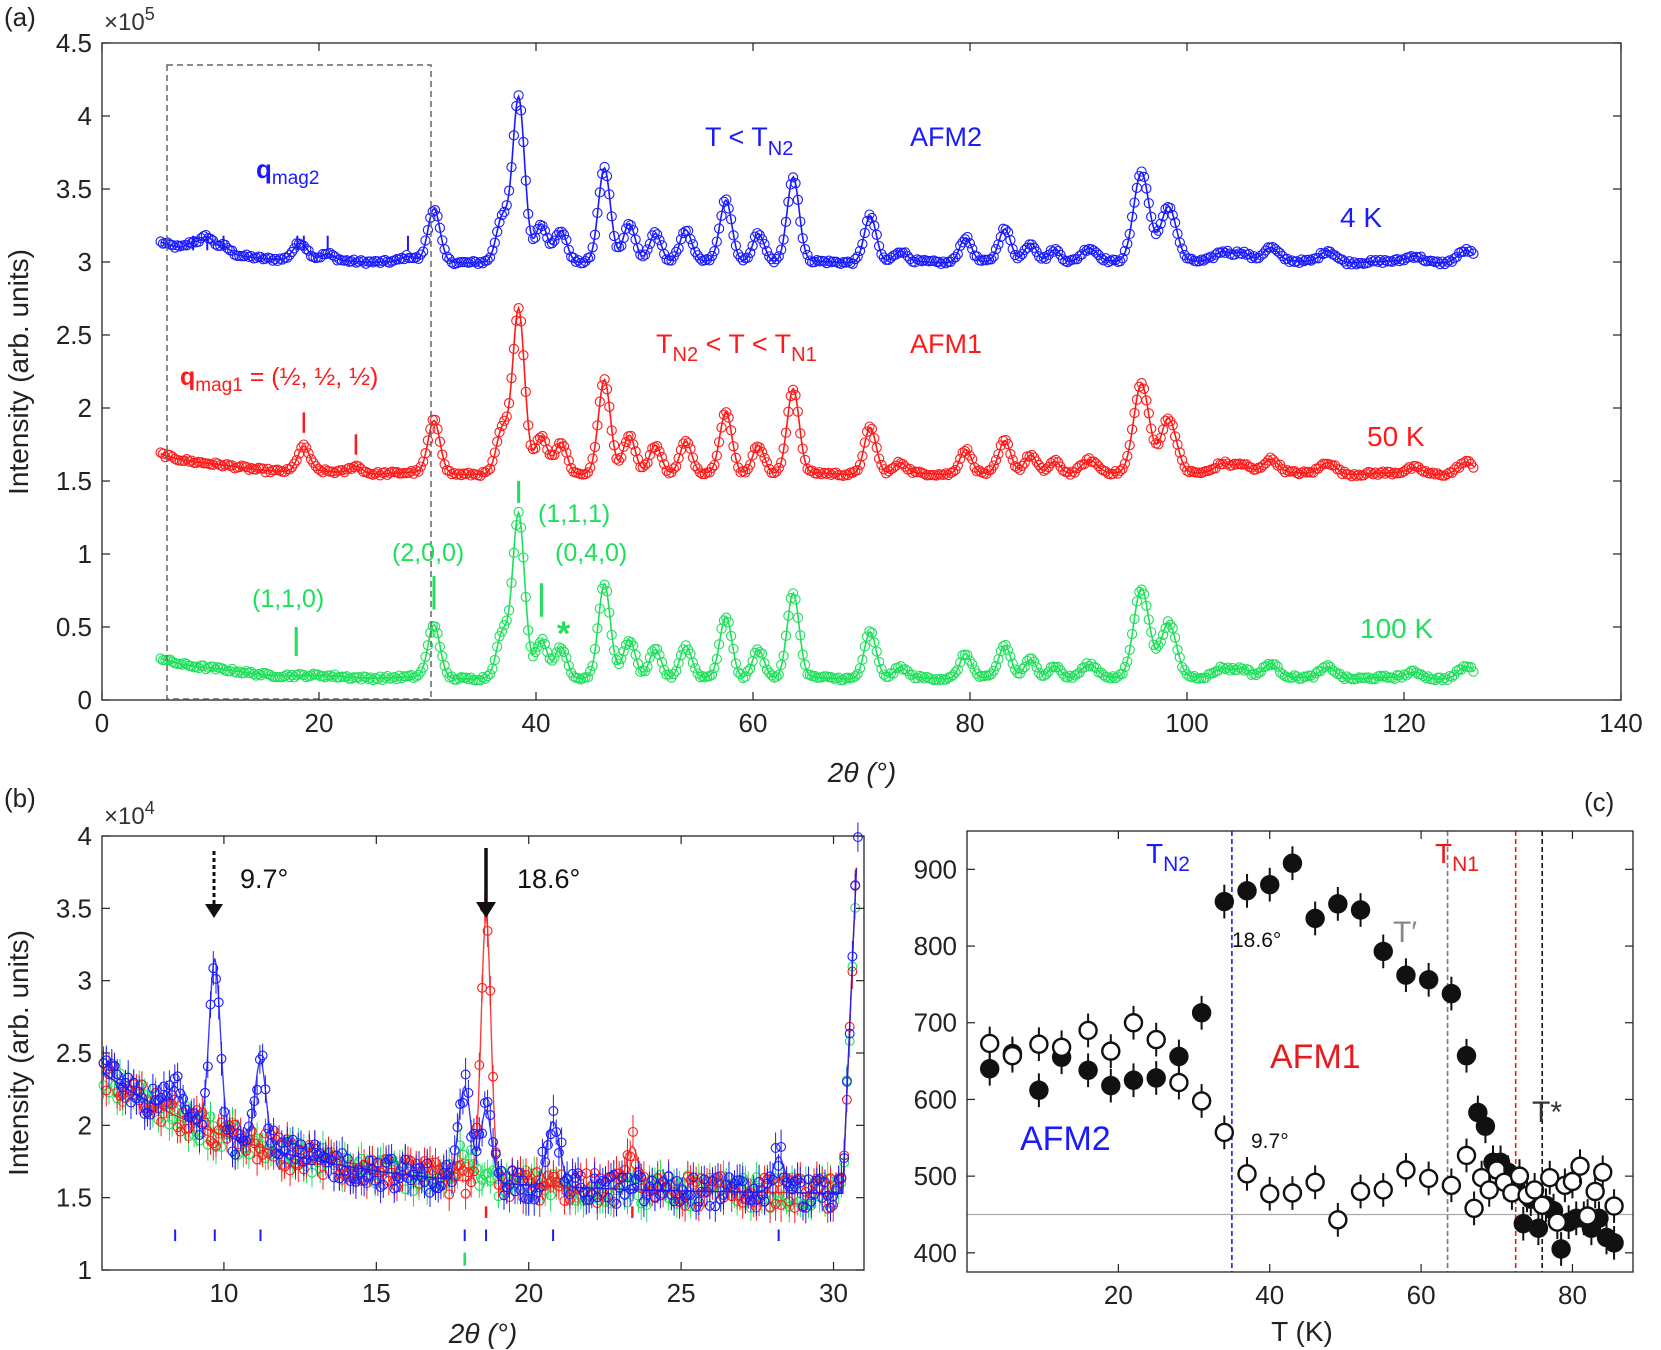 The width and height of the screenshot is (1661, 1350). Describe the element at coordinates (85, 408) in the screenshot. I see `panel-a-ytick-label: 2` at that location.